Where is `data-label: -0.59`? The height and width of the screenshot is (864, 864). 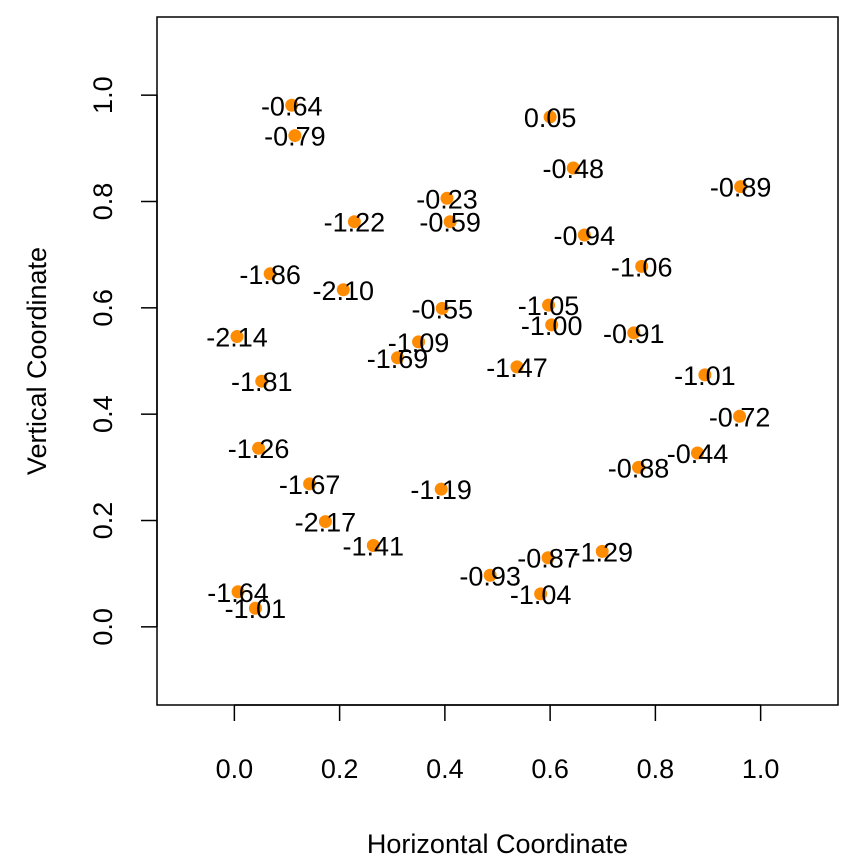 data-label: -0.59 is located at coordinates (450, 223).